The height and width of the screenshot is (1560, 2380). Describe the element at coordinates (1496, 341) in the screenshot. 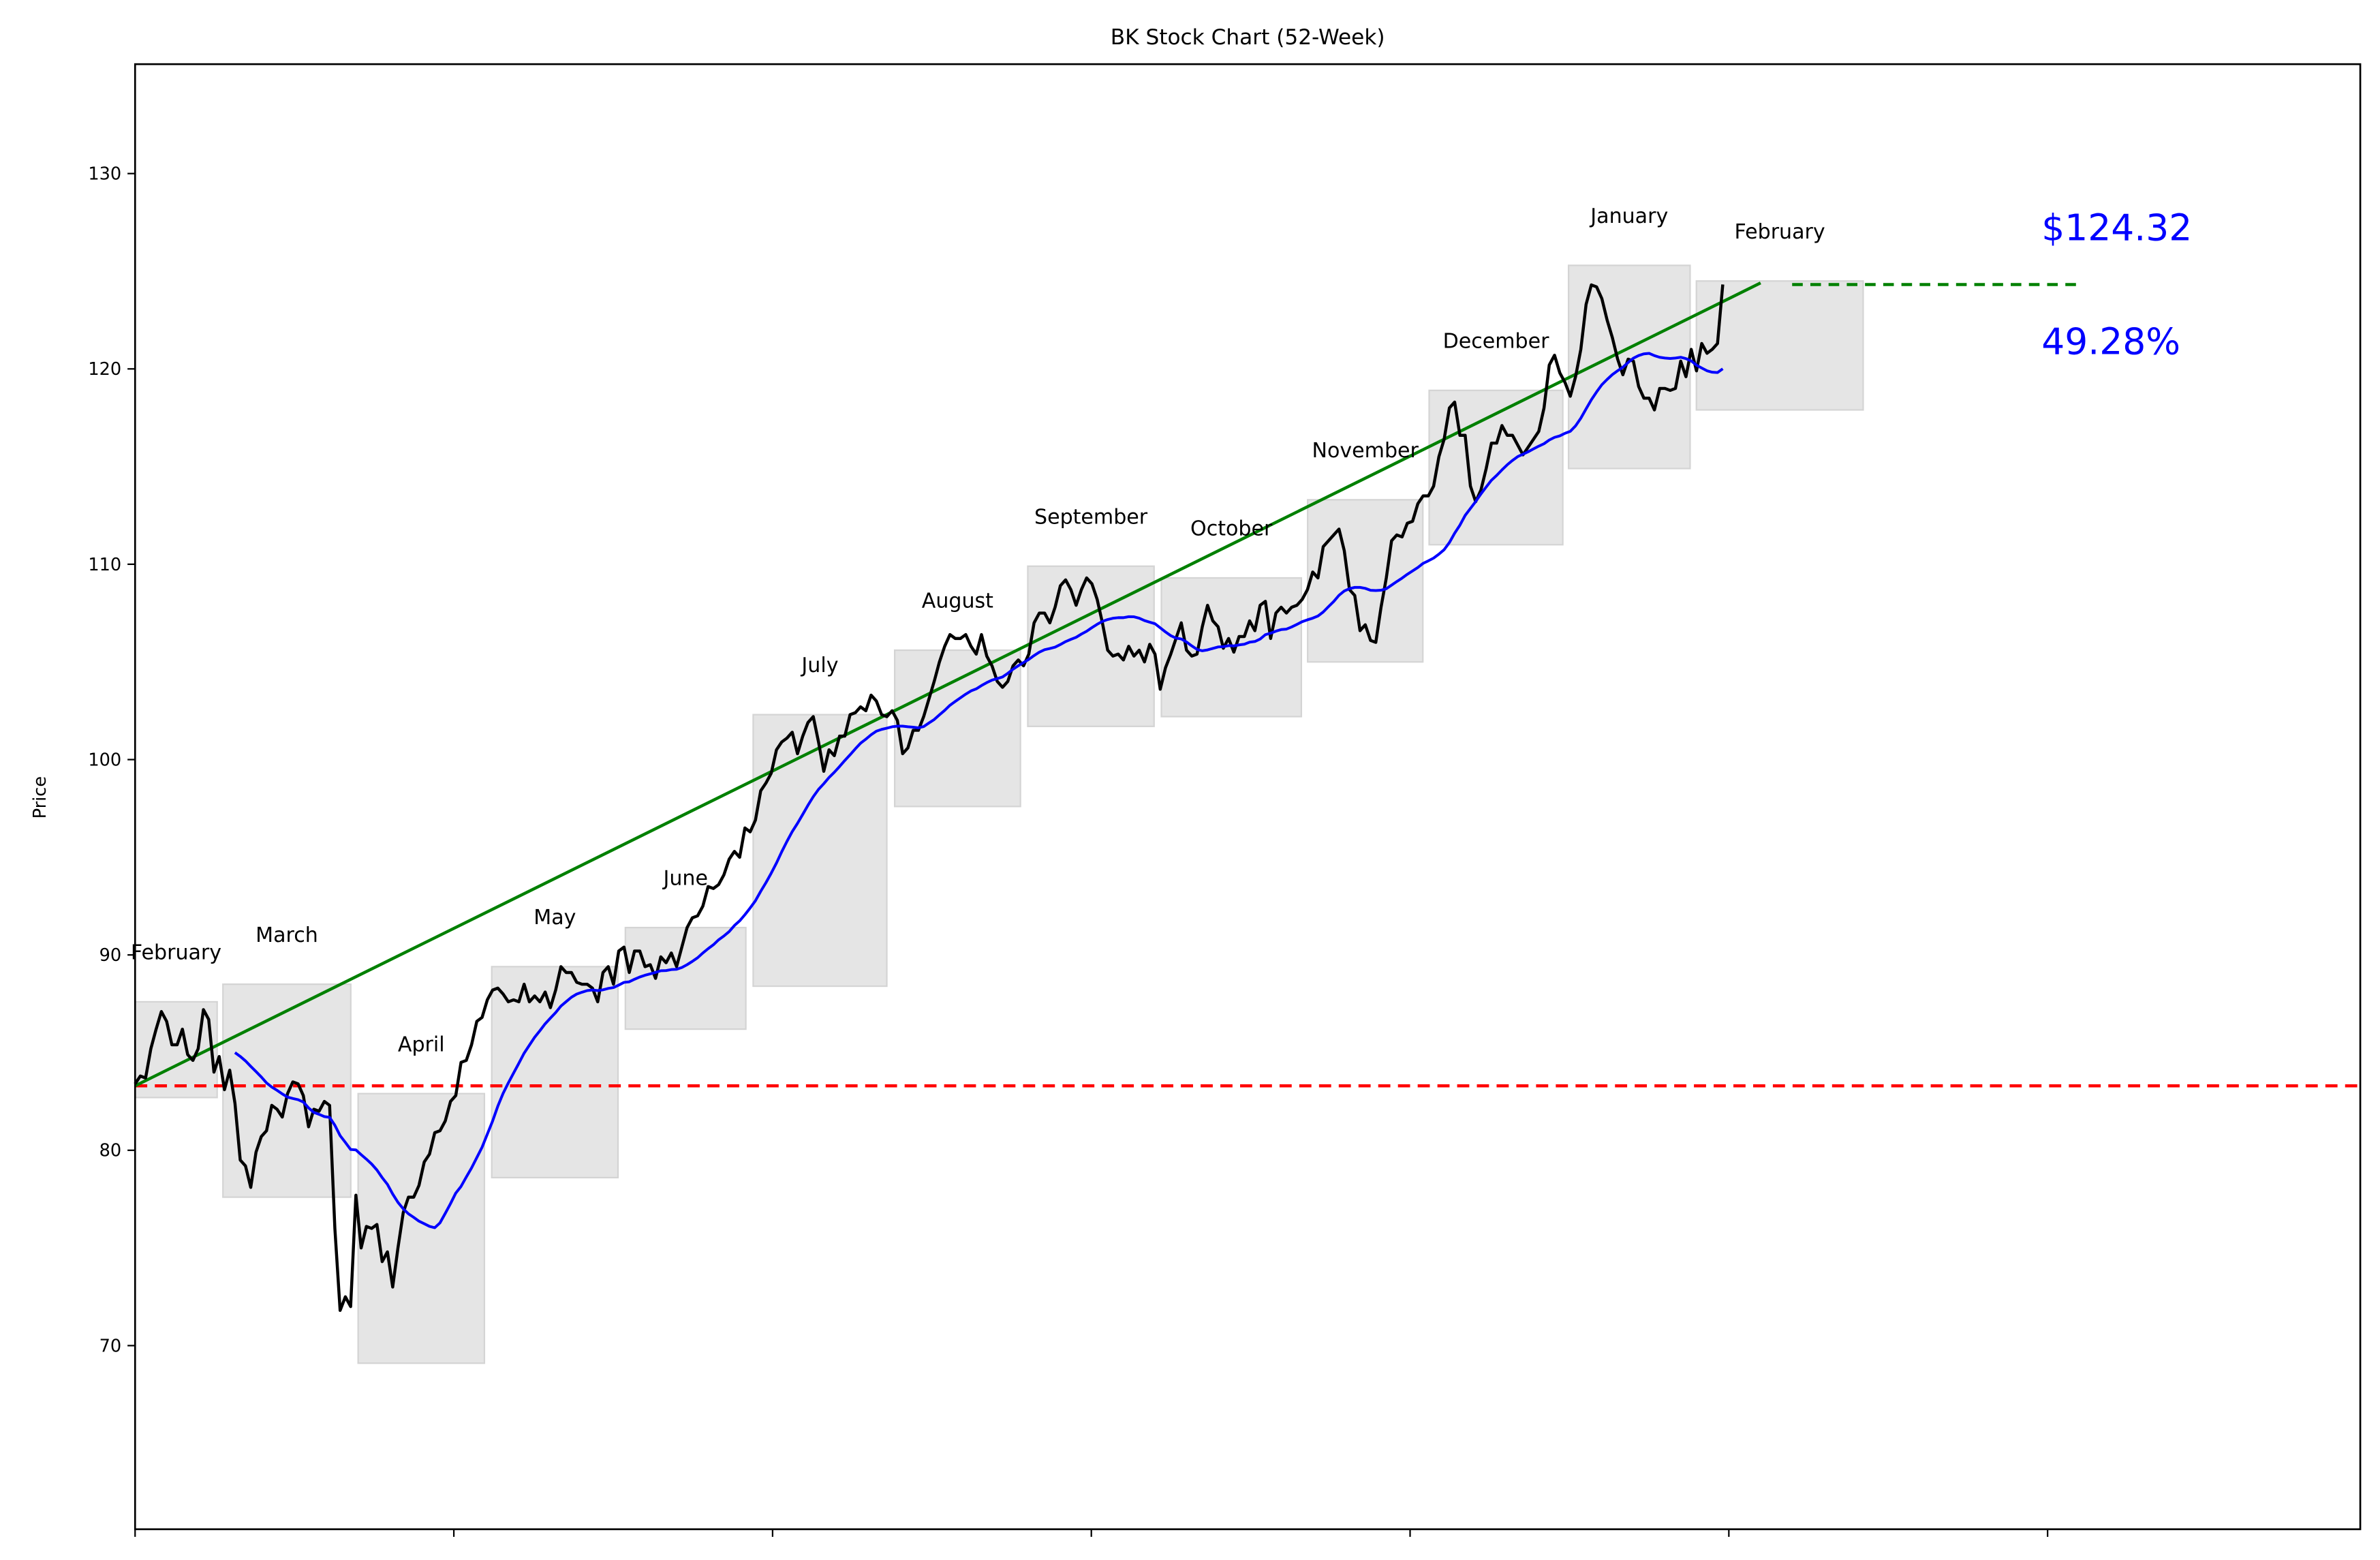

I see `month-label: December` at that location.